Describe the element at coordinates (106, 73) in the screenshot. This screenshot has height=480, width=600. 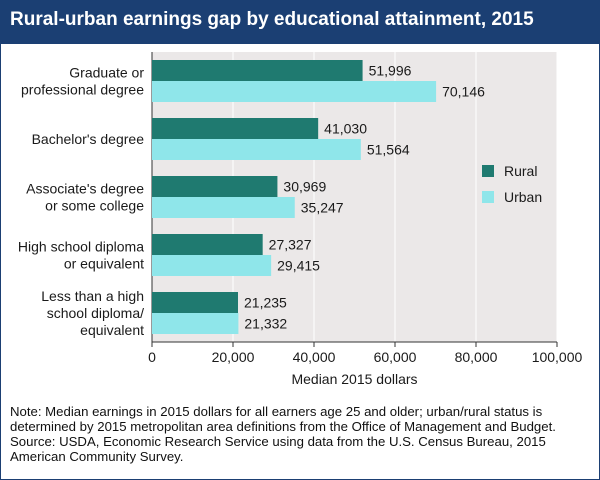
I see `category-label: Graduate or` at that location.